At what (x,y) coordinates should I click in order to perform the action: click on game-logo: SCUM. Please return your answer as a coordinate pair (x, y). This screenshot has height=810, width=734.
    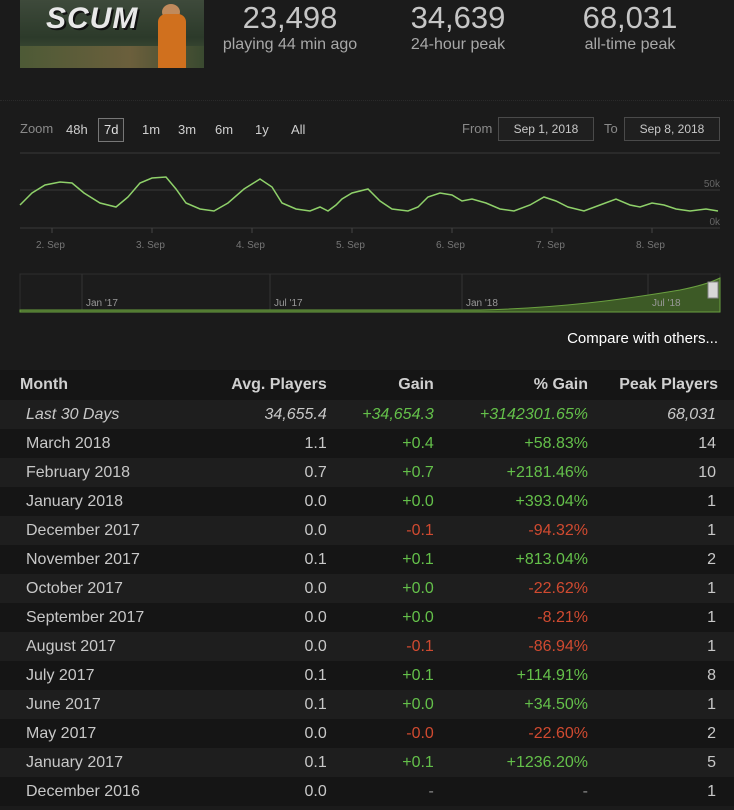
    Looking at the image, I should click on (112, 34).